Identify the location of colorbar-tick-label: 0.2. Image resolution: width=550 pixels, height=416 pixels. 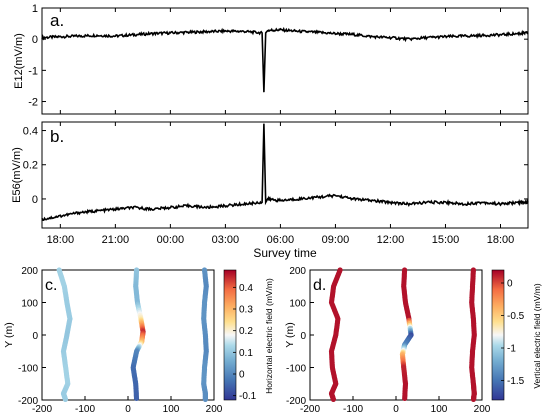
(246, 331).